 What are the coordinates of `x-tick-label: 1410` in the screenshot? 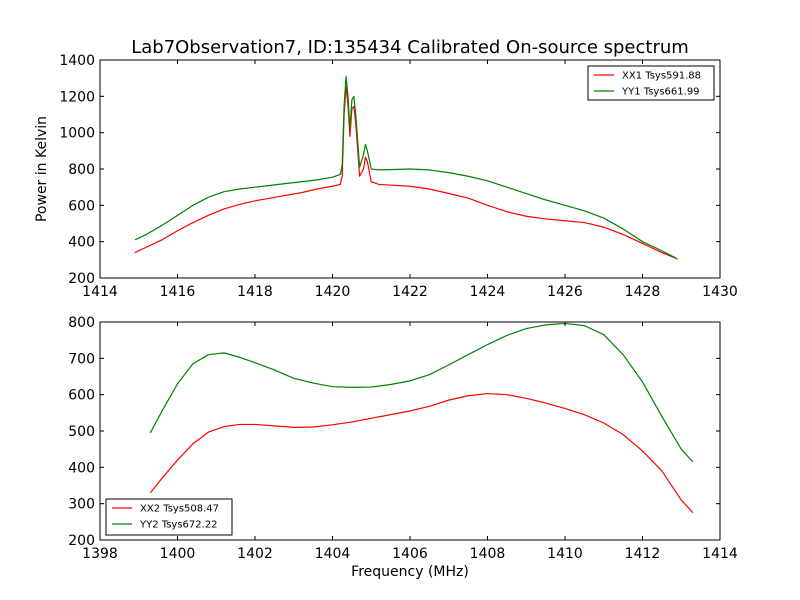 It's located at (565, 554).